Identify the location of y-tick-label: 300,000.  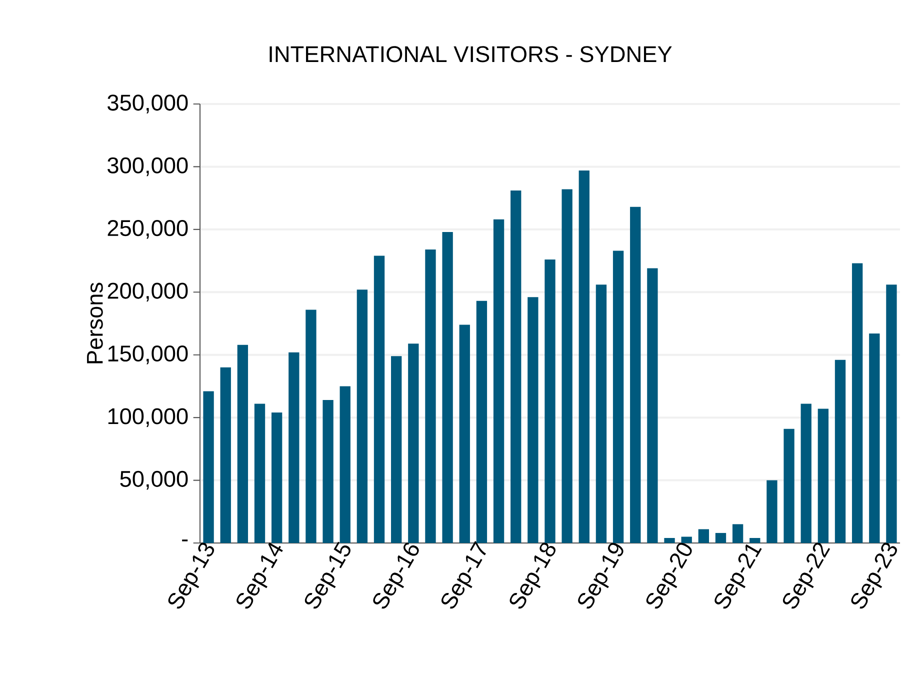
(148, 166).